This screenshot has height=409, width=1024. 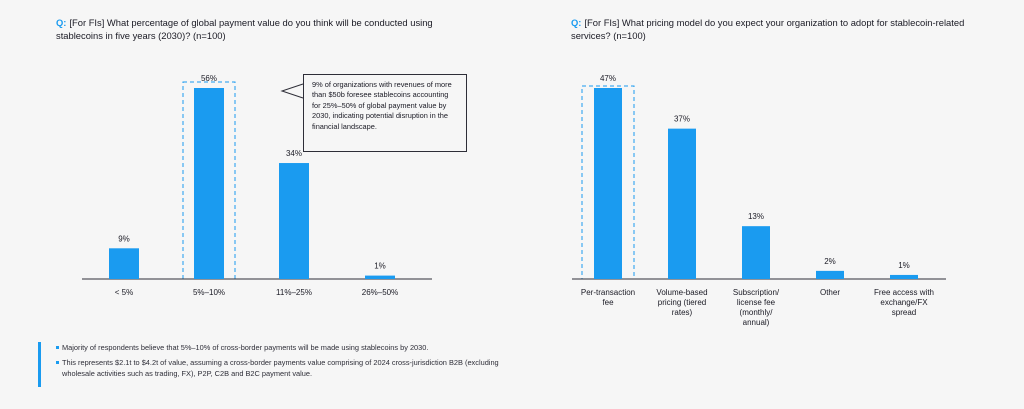 What do you see at coordinates (608, 292) in the screenshot?
I see `category-label: Per-transaction` at bounding box center [608, 292].